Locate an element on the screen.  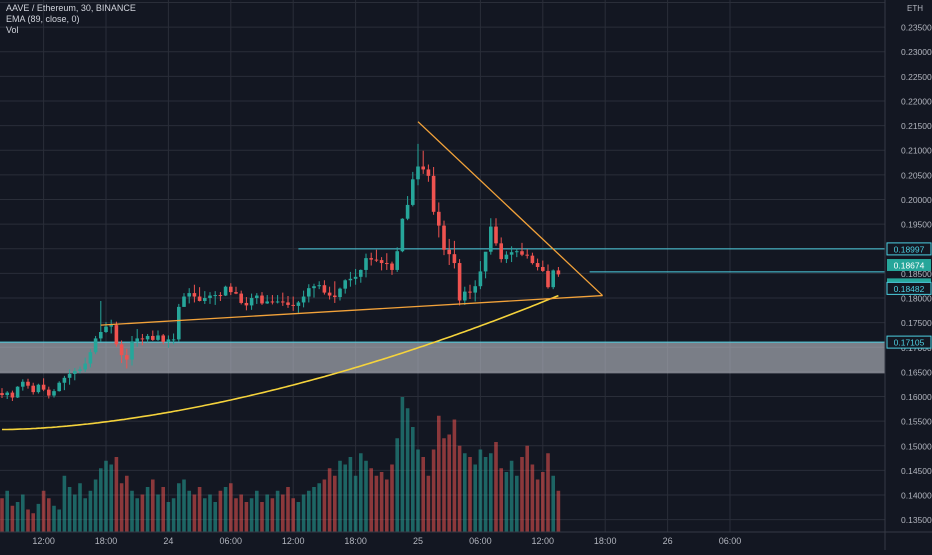
y-tick-label: 0.16000 is located at coordinates (916, 397).